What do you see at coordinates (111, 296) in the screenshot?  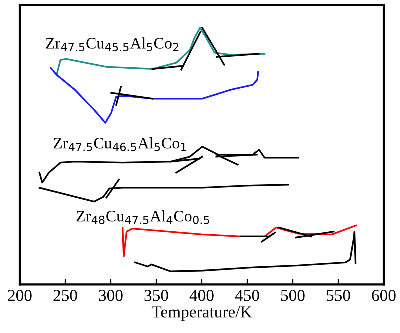 I see `x-tick-label: 300` at bounding box center [111, 296].